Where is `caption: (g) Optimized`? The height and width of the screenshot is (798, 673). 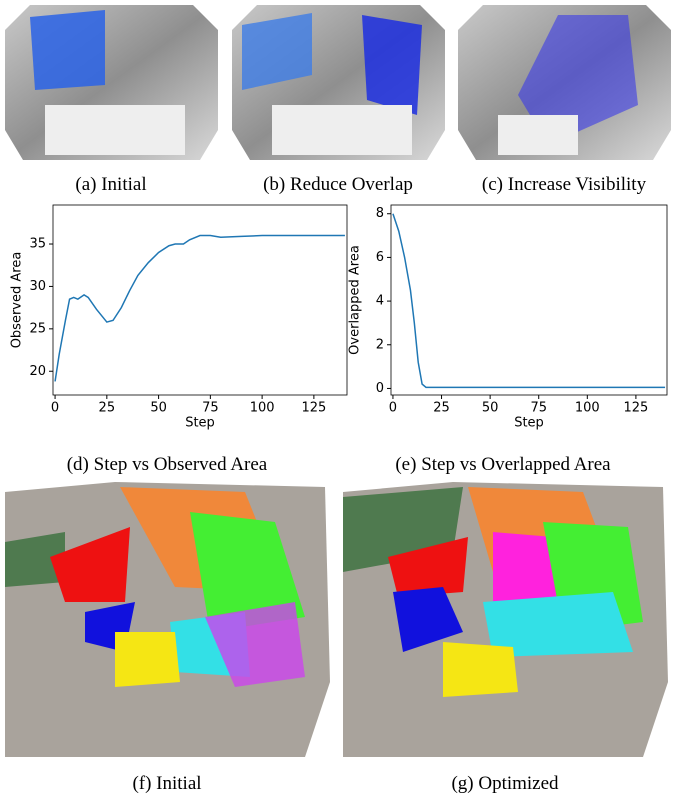 caption: (g) Optimized is located at coordinates (505, 783).